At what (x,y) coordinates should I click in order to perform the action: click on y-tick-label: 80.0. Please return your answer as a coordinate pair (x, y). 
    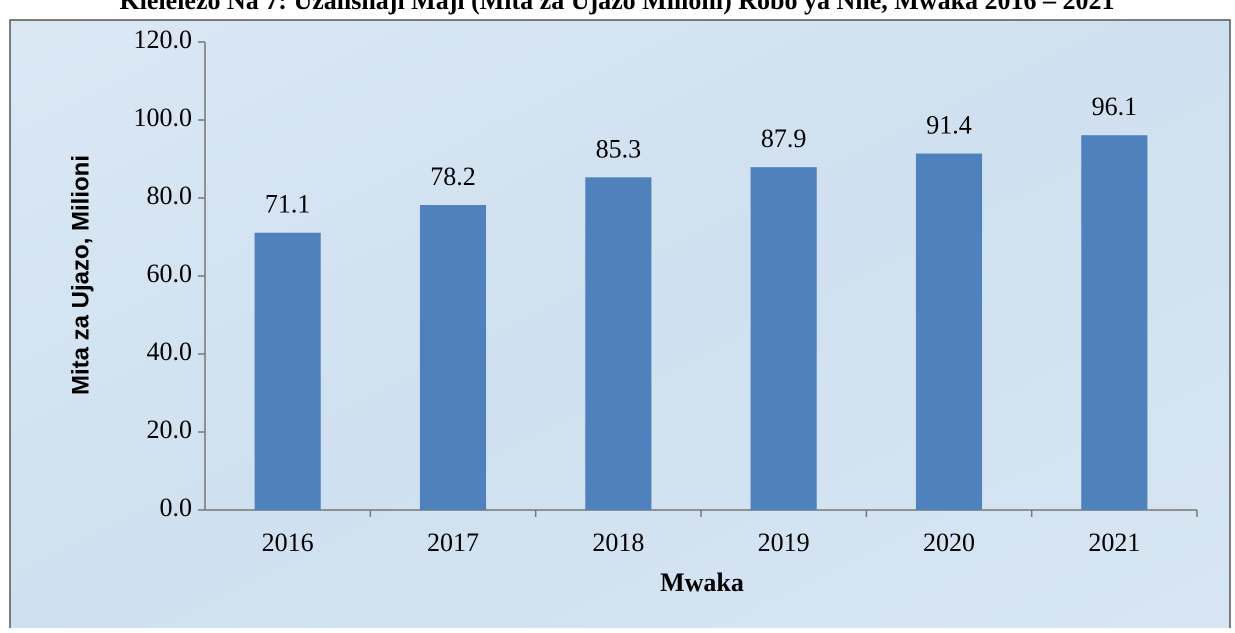
    Looking at the image, I should click on (170, 195).